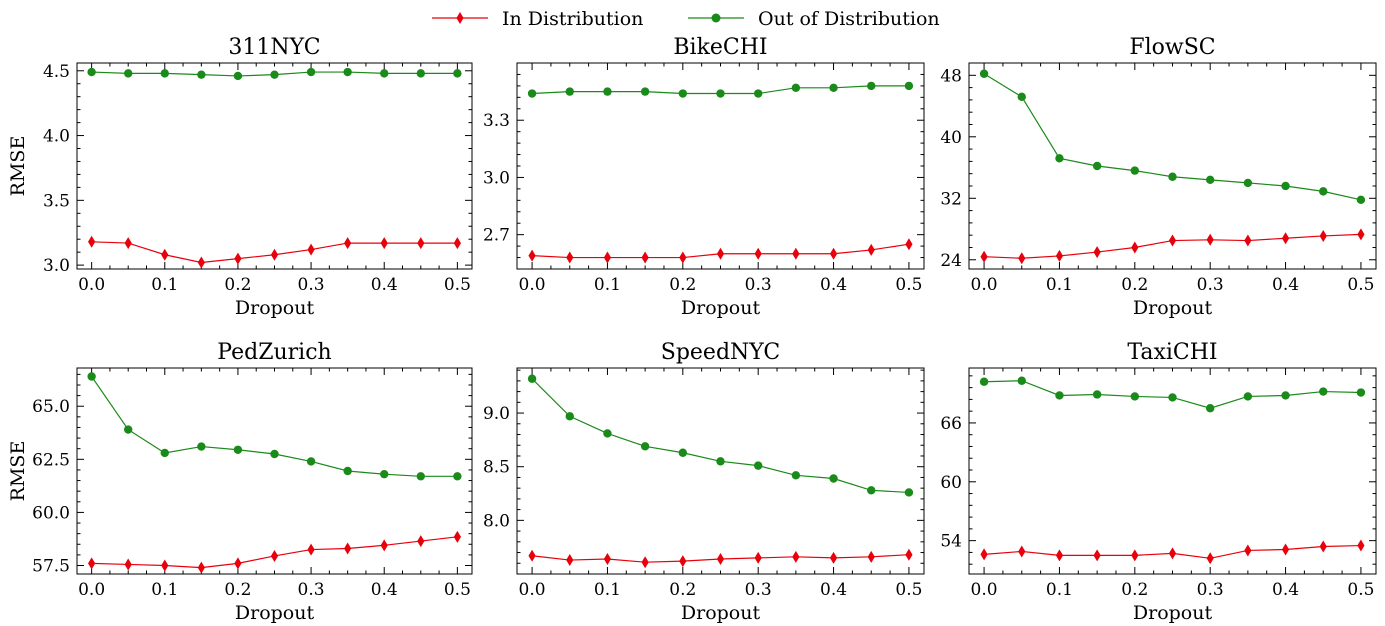 This screenshot has width=1385, height=626. Describe the element at coordinates (951, 542) in the screenshot. I see `y-tick-label: 54` at that location.